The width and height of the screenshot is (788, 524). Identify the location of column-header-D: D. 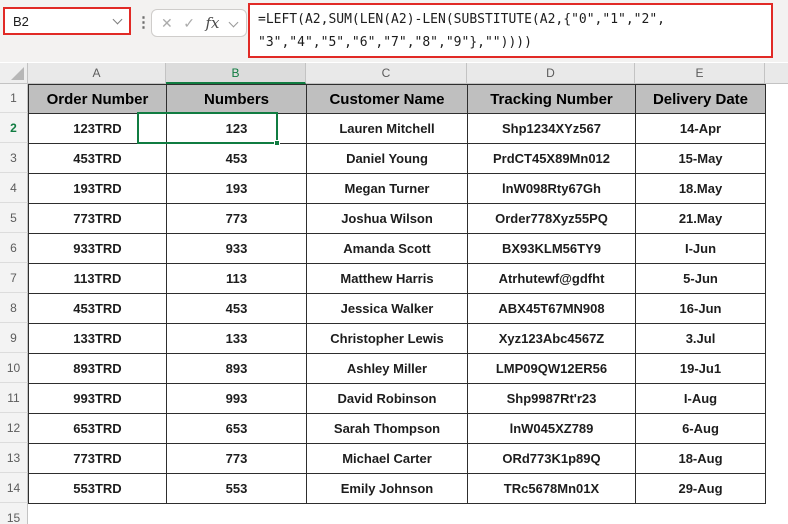
(551, 73).